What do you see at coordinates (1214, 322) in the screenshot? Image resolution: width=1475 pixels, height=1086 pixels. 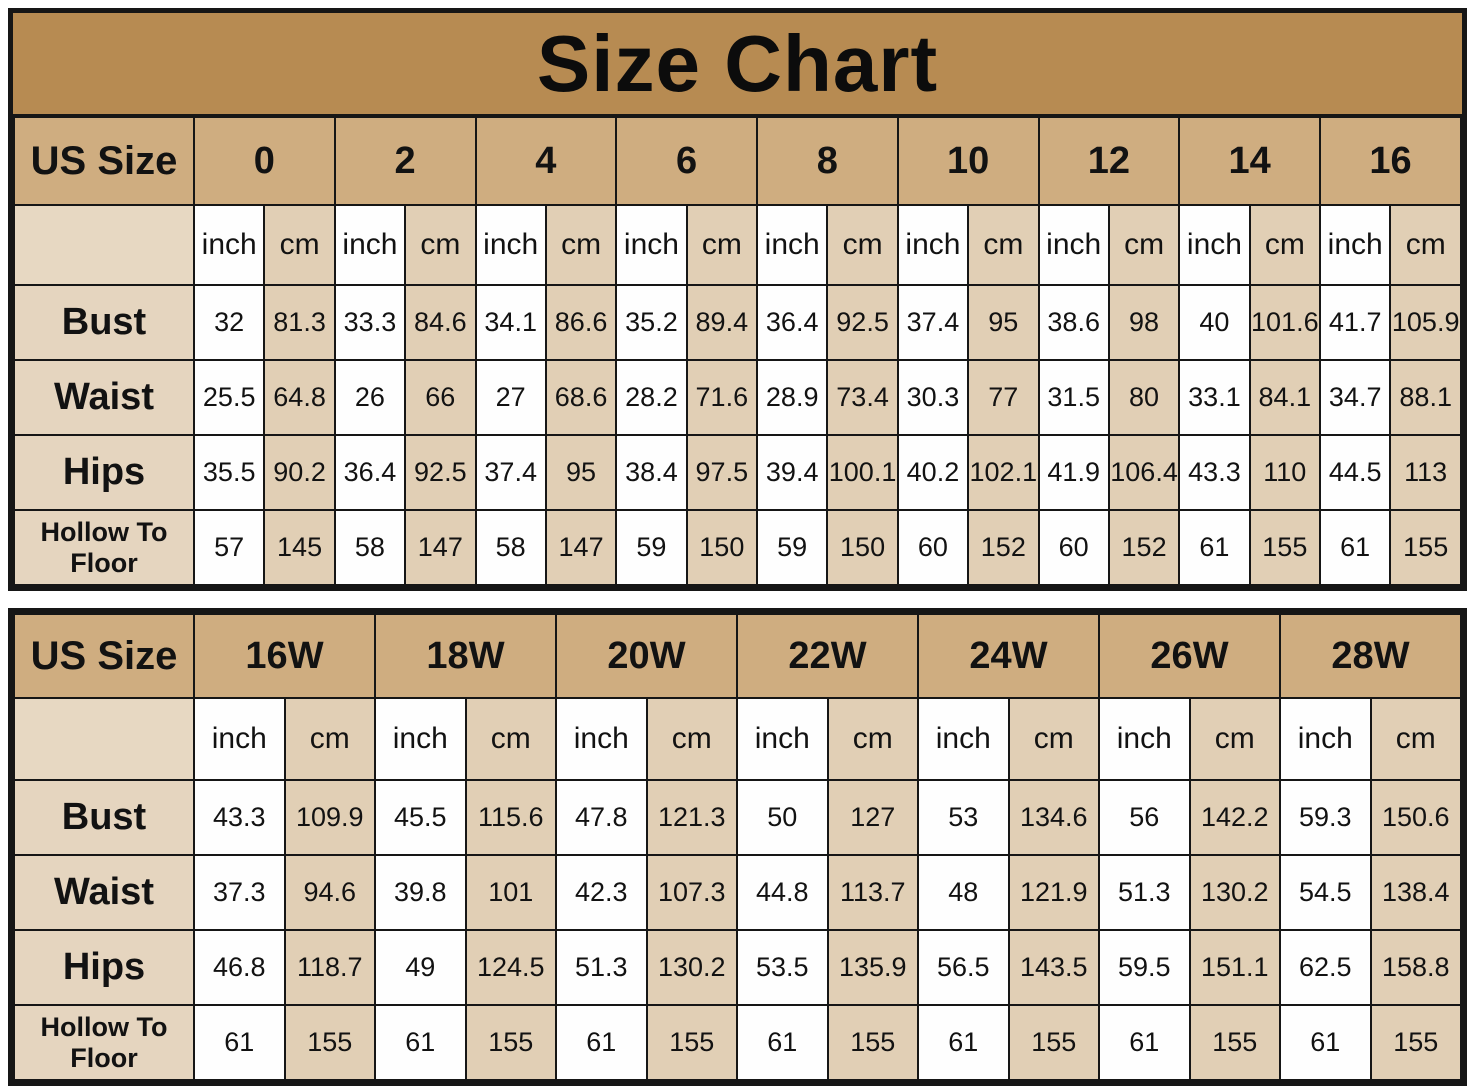 I see `value-cell: 40` at bounding box center [1214, 322].